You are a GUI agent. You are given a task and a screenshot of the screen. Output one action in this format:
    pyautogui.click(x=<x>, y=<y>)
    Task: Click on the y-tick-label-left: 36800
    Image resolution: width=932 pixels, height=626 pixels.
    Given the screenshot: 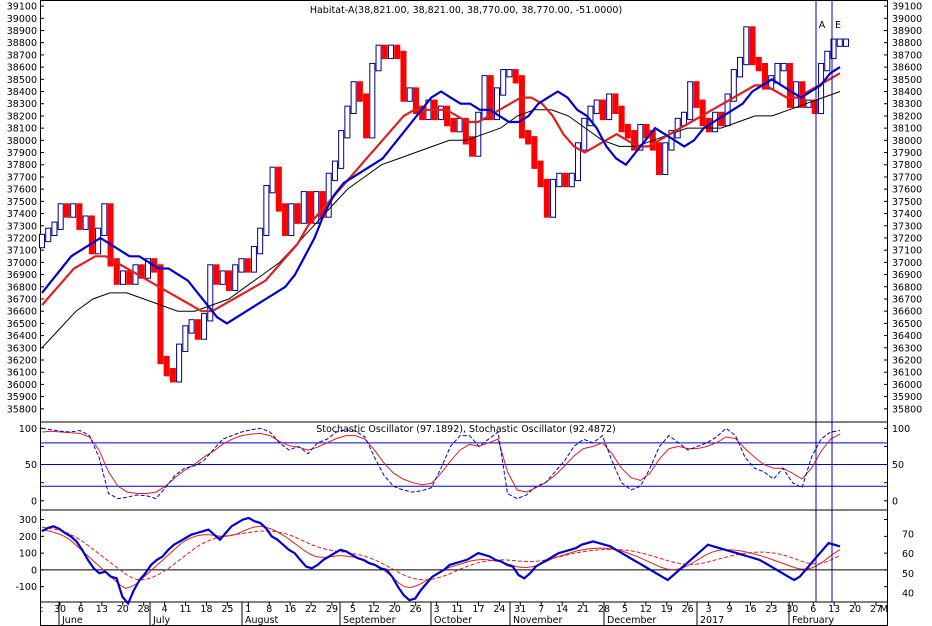 What is the action you would take?
    pyautogui.click(x=22, y=287)
    